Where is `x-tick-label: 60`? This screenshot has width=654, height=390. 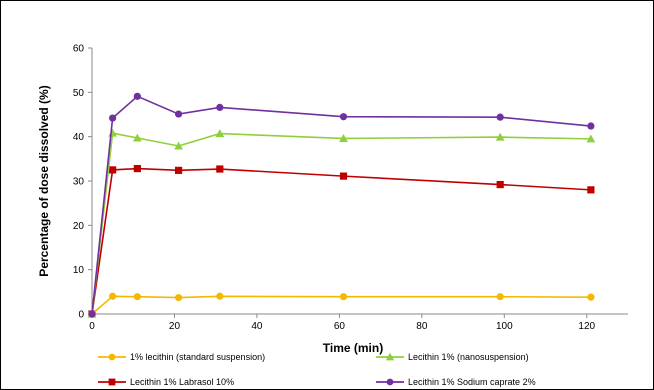
x-tick-label: 60 is located at coordinates (340, 326).